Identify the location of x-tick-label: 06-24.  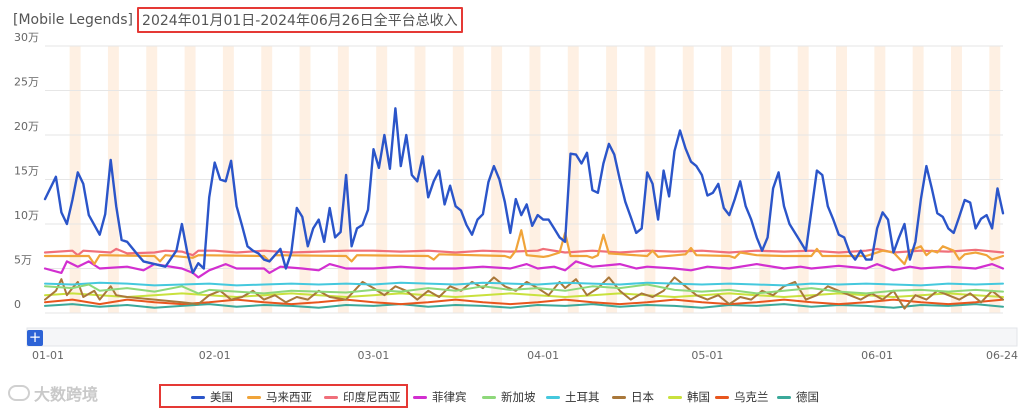
(1002, 355).